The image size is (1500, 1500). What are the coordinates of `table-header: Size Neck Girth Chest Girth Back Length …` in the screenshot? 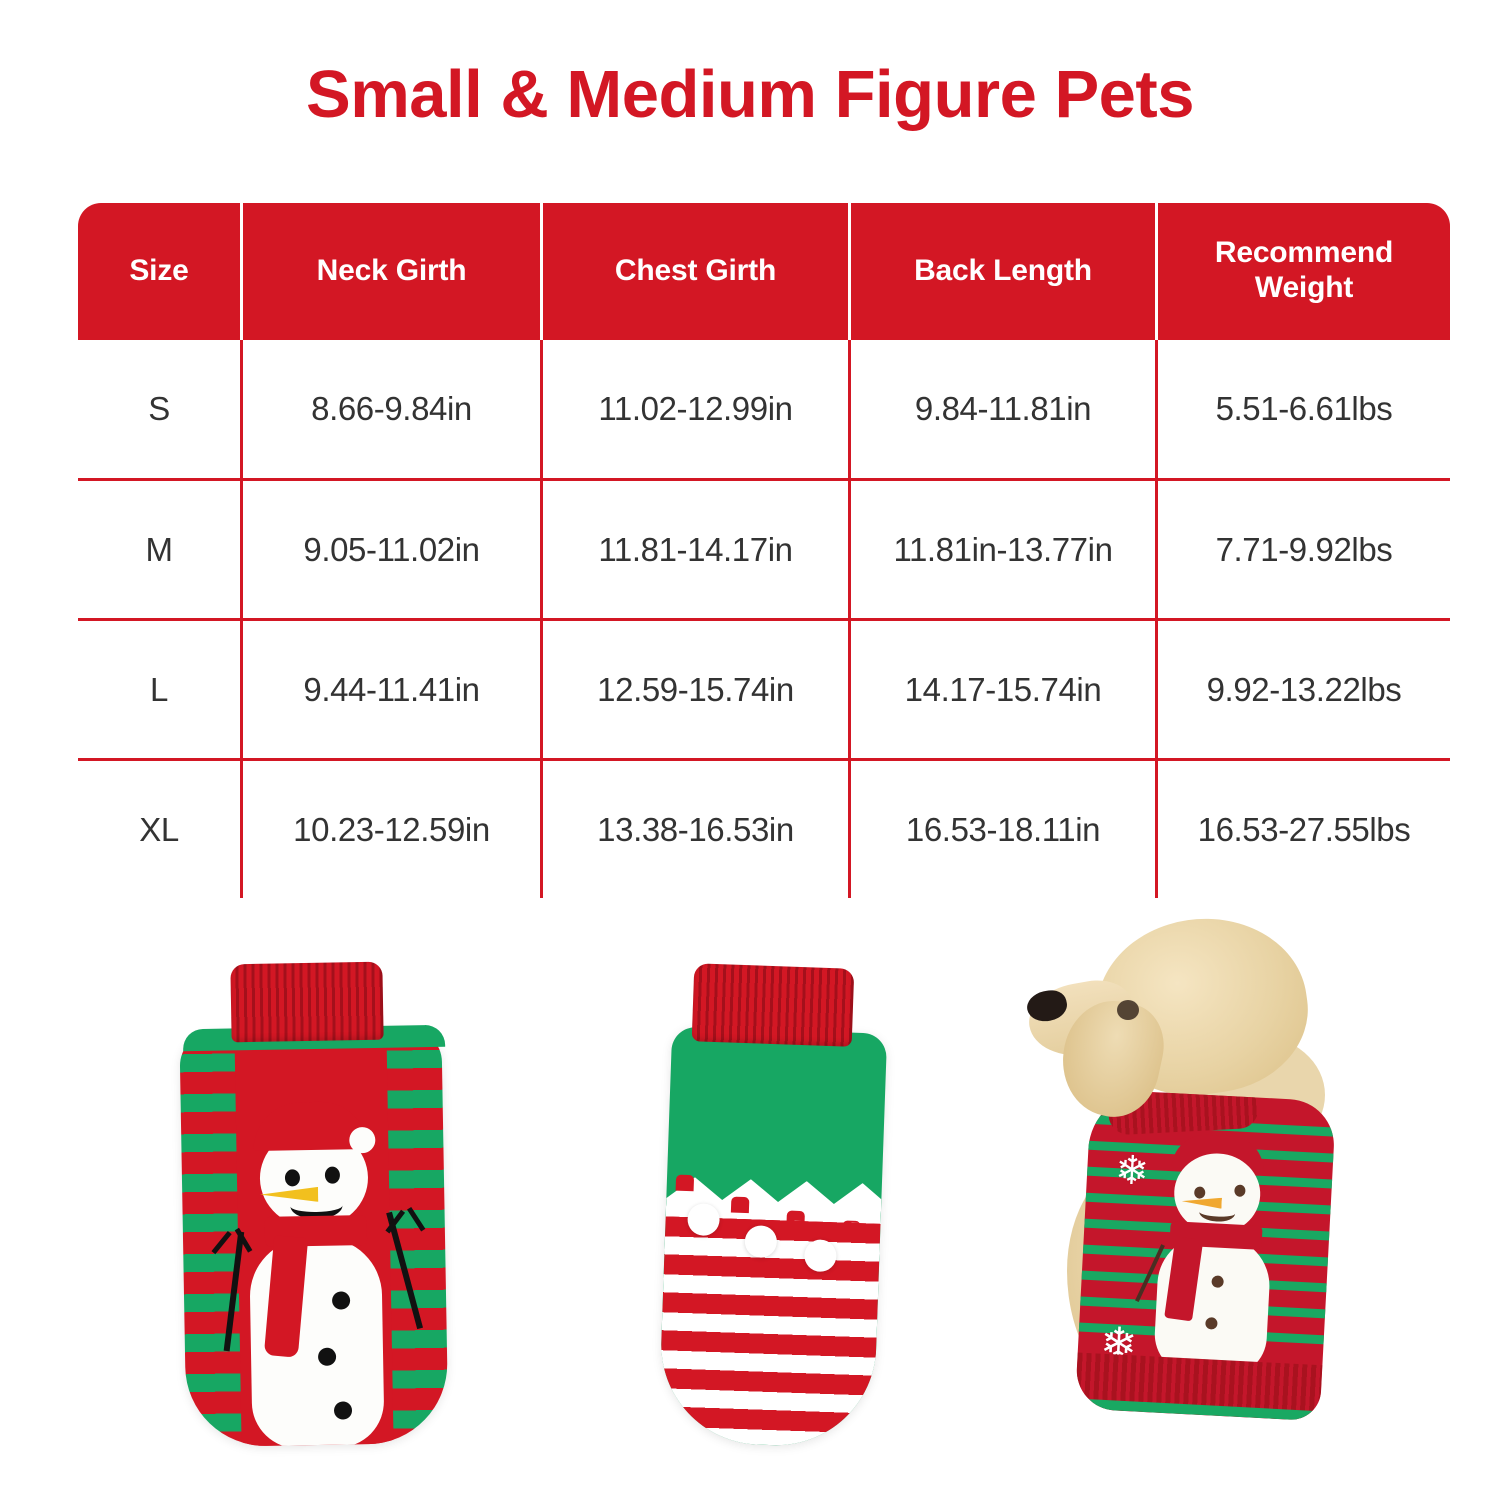 It's located at (764, 271).